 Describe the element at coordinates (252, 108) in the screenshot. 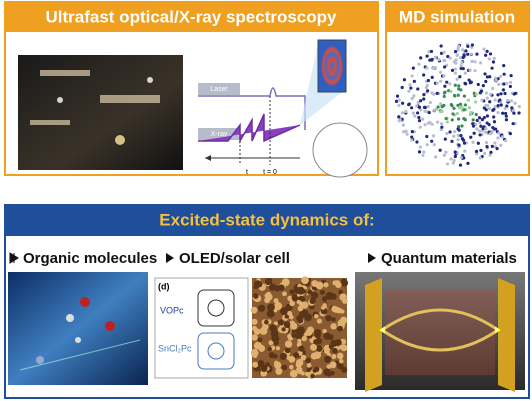

I see `laser-path` at that location.